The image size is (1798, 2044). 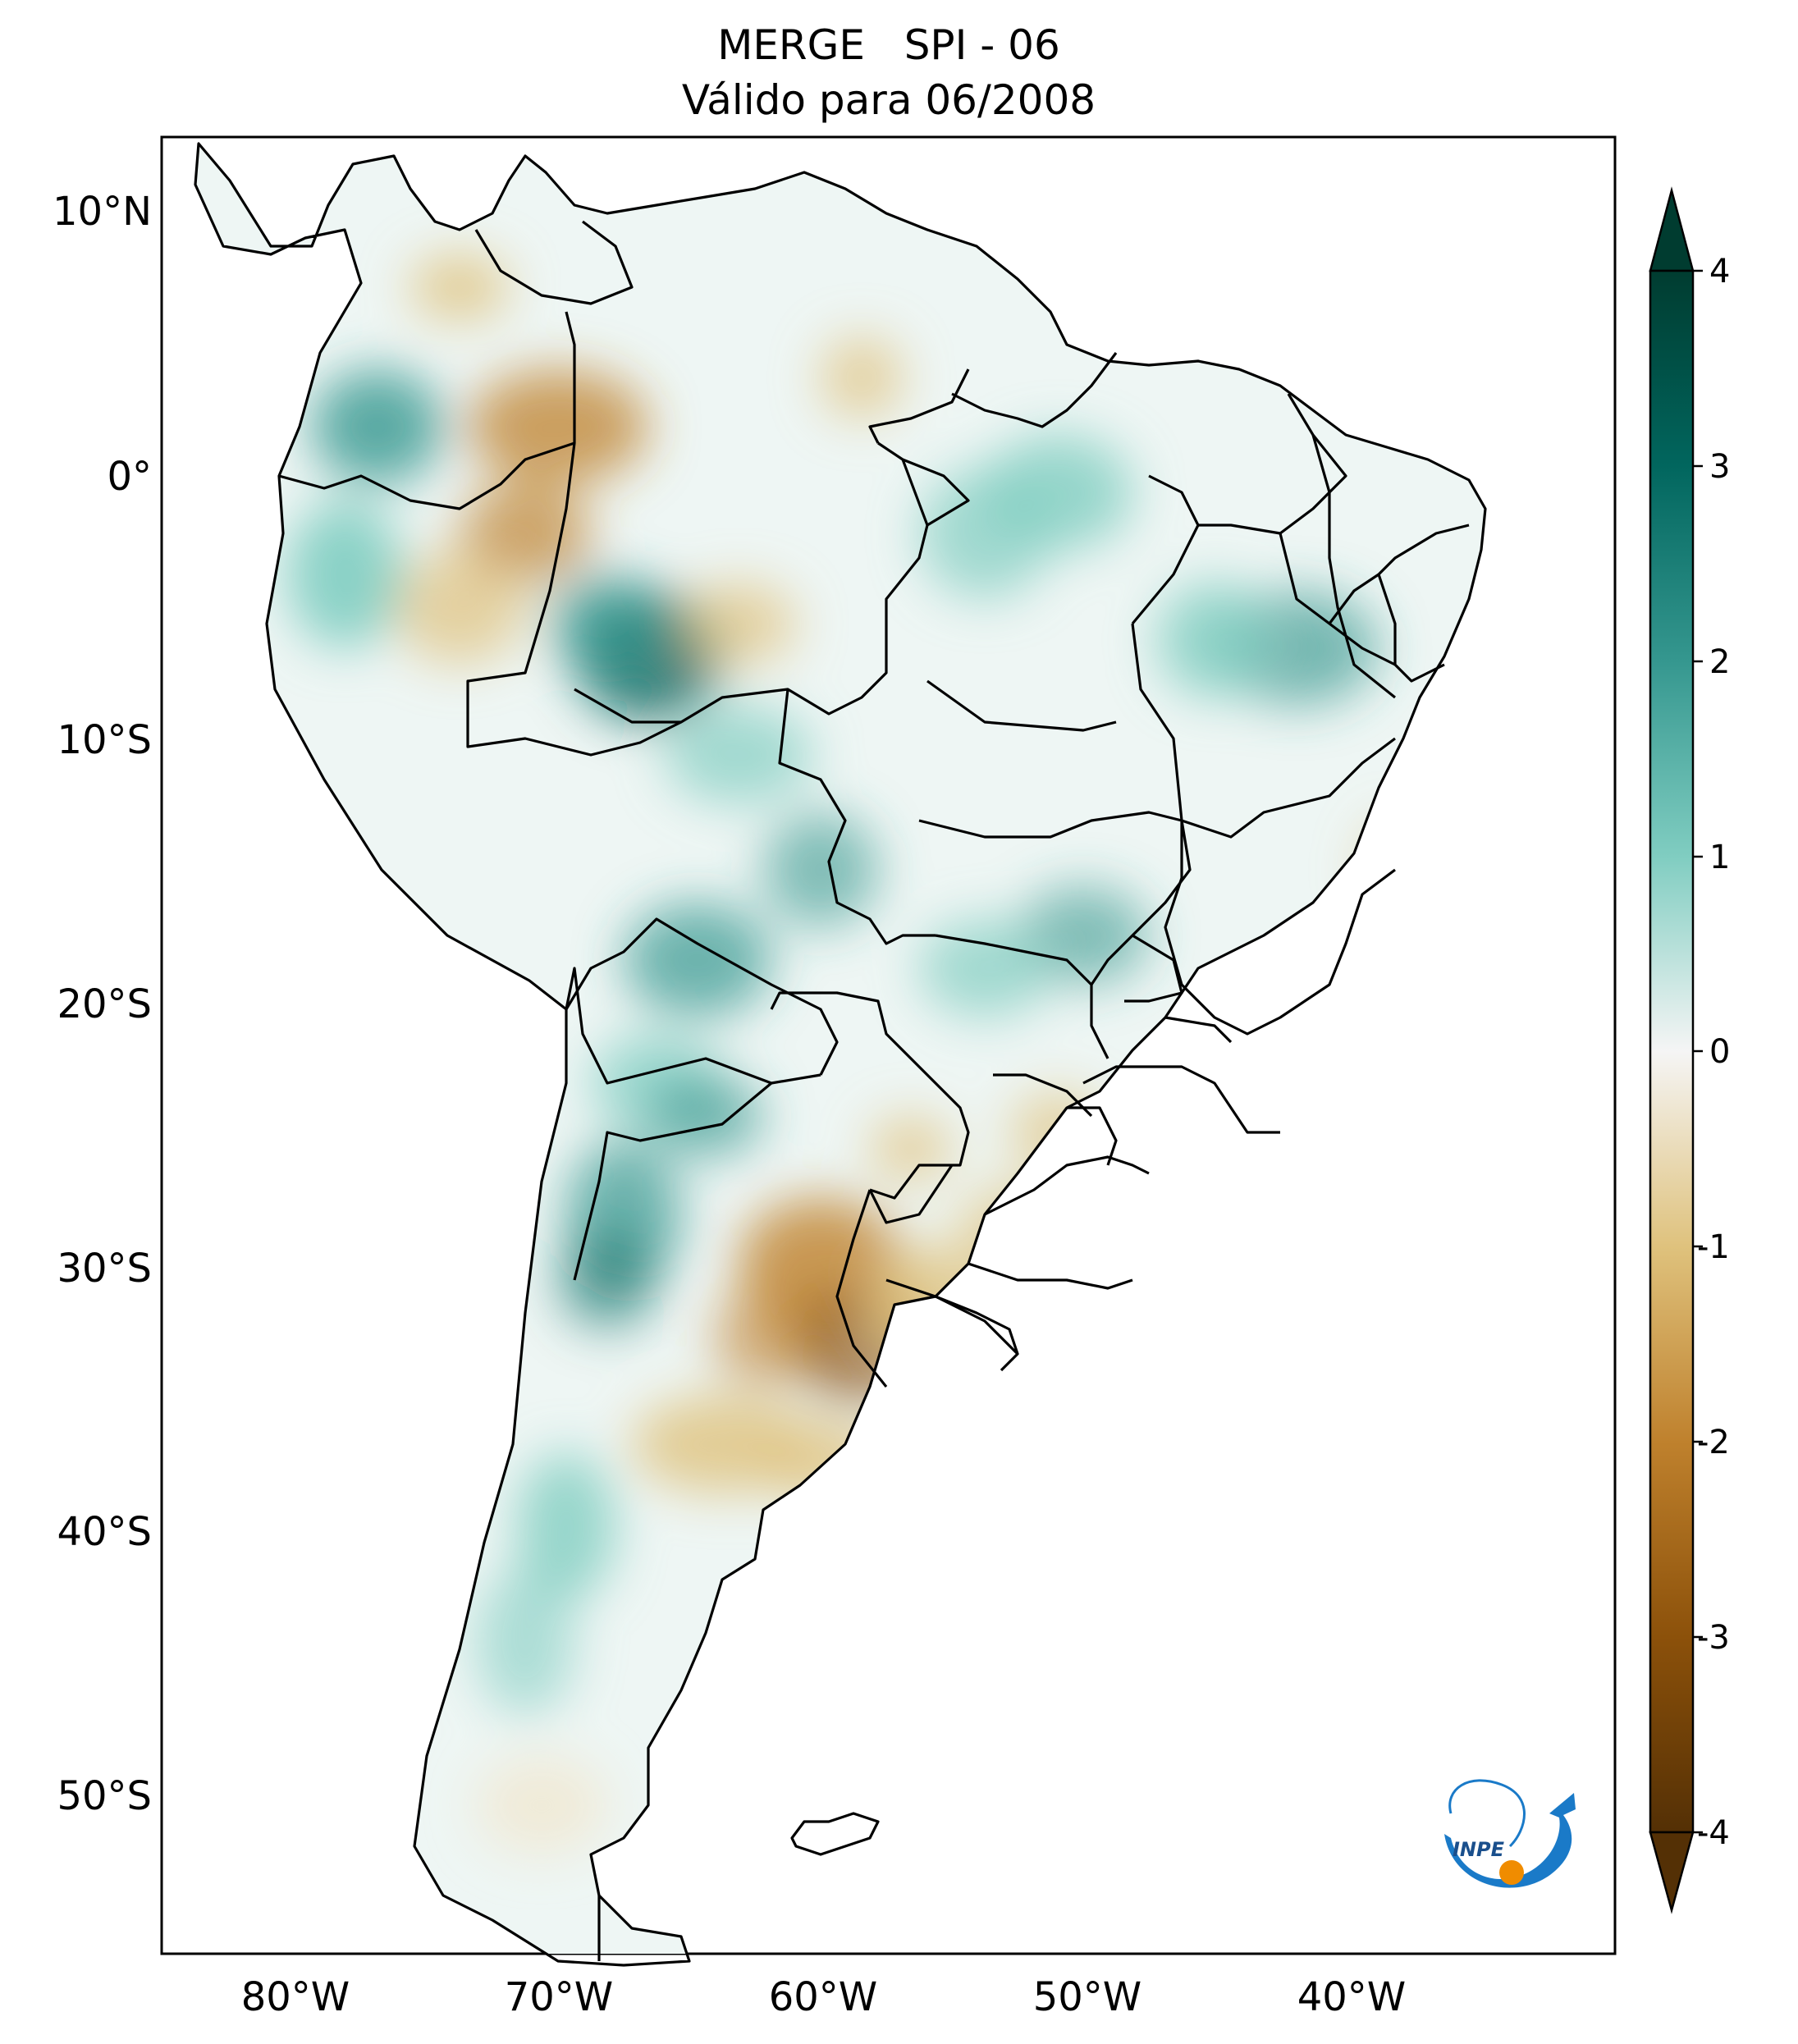 I want to click on lat-label: 10°N, so click(x=102, y=212).